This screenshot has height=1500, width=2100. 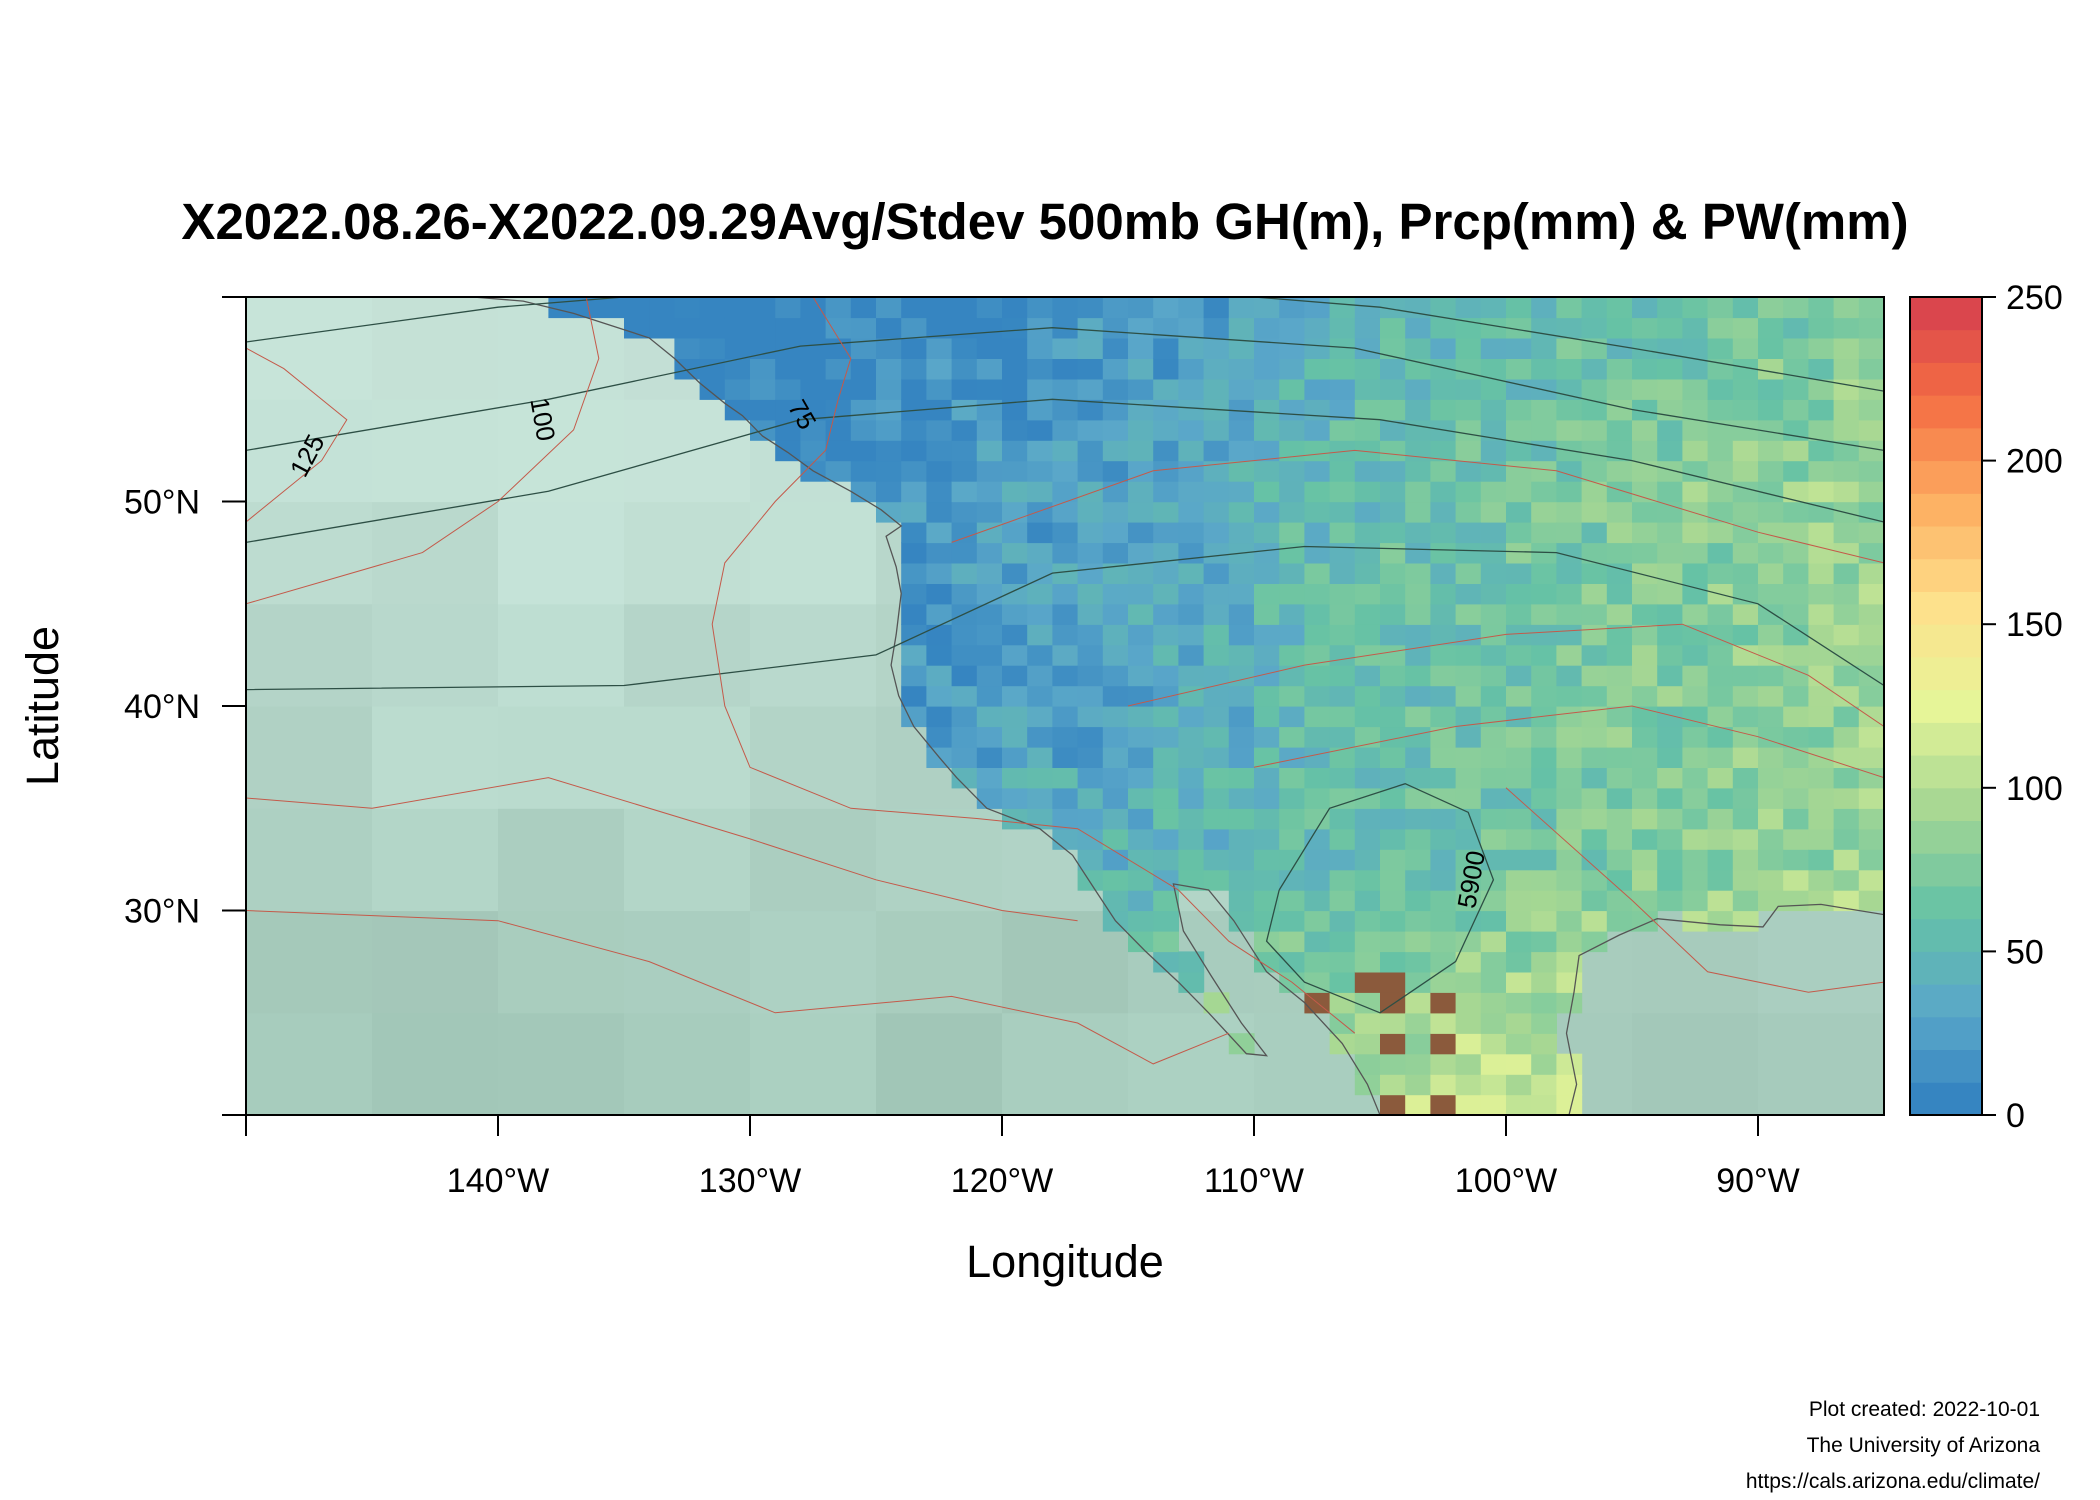 I want to click on colorbar-segment, so click(x=1946, y=772).